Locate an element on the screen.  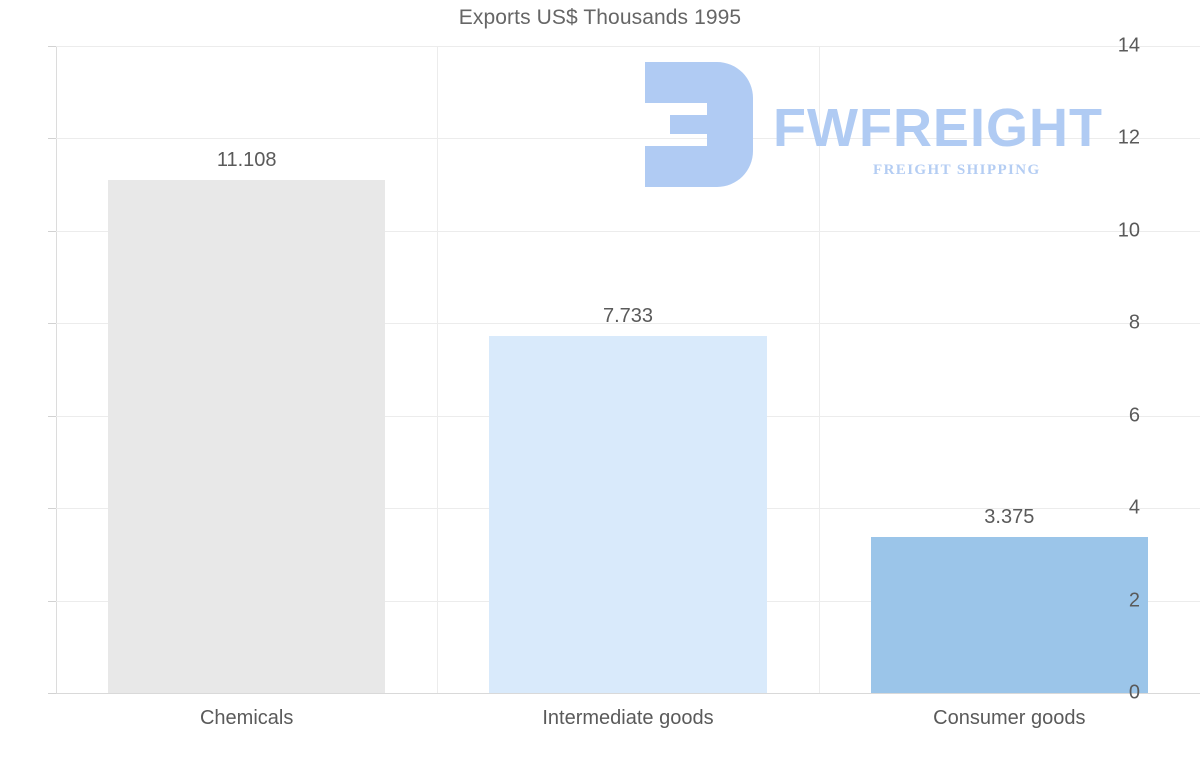
y-axis-tick-label: 6 is located at coordinates (1134, 415).